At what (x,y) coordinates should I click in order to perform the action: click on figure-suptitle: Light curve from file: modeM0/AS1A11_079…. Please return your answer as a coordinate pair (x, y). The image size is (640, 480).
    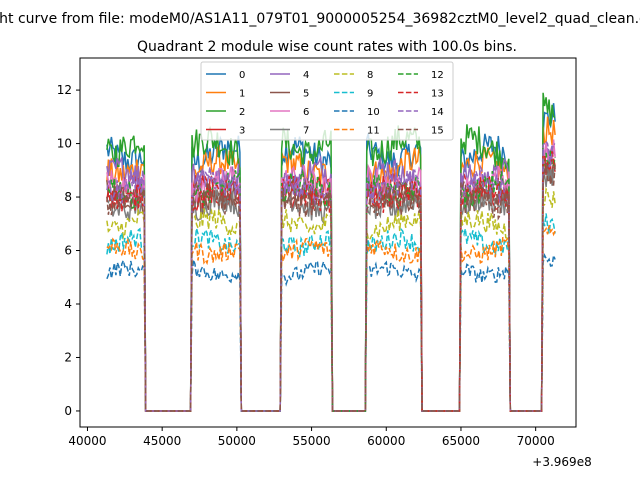
    Looking at the image, I should click on (320, 19).